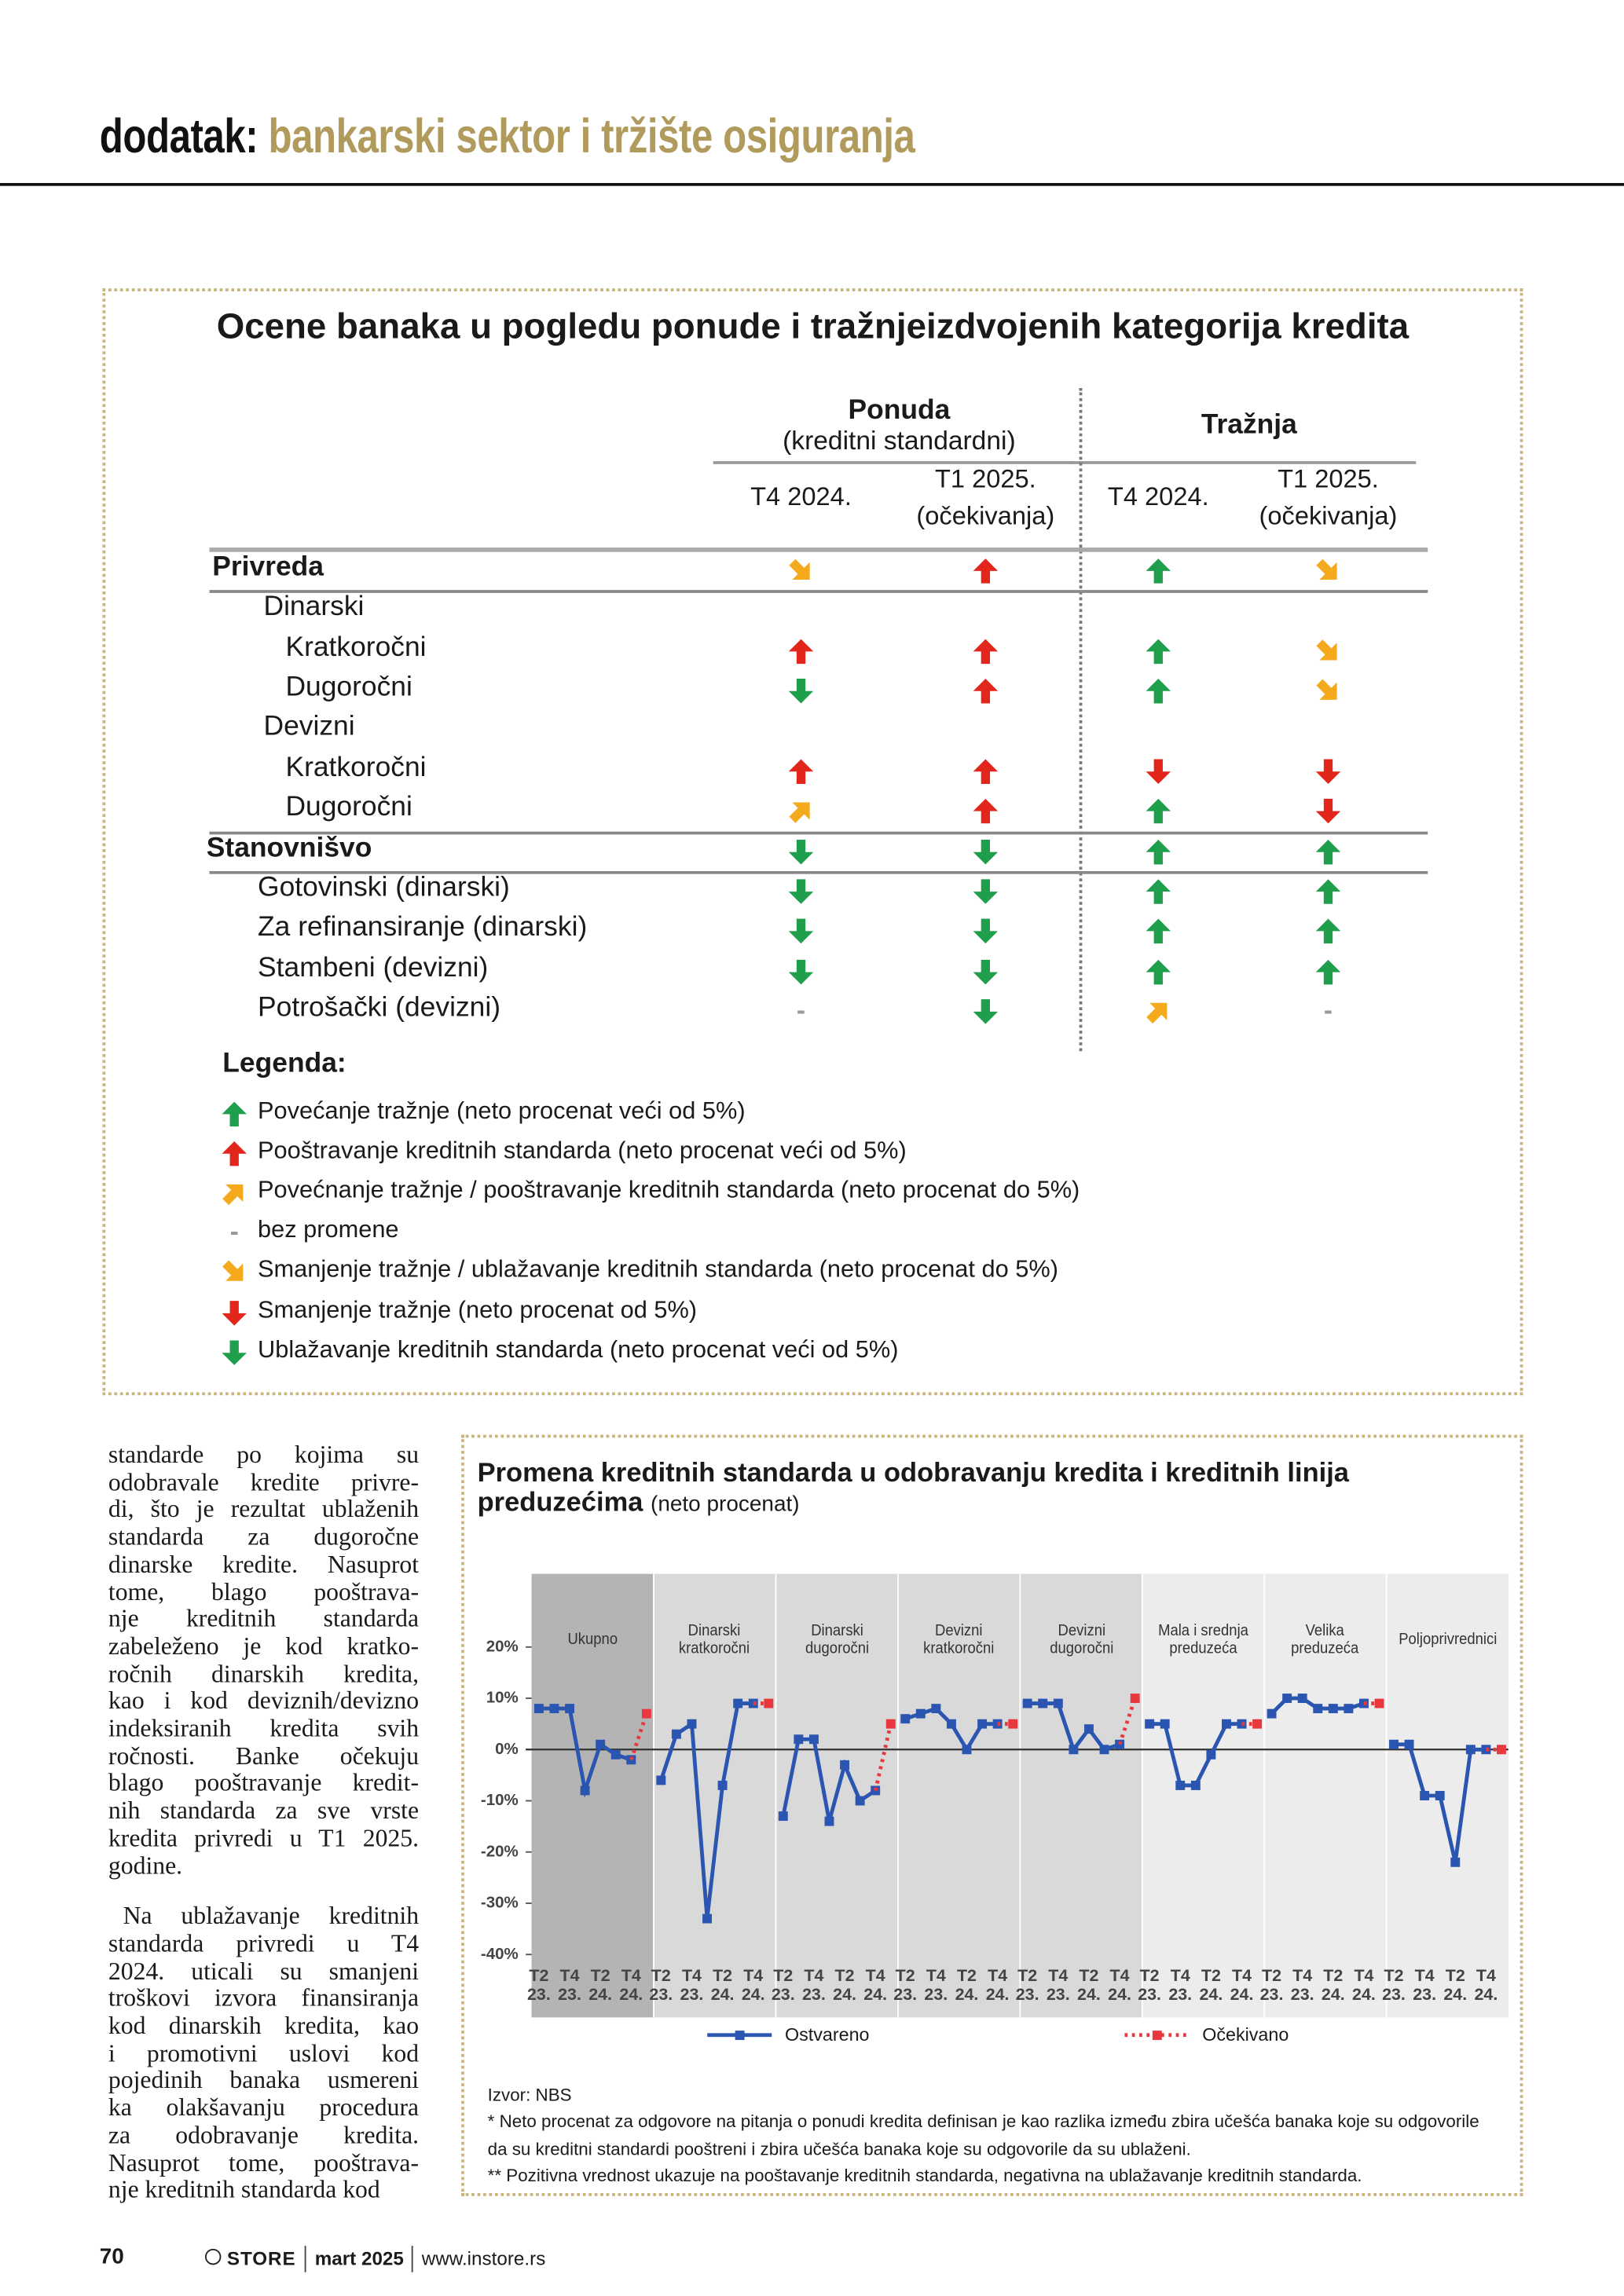 The image size is (1624, 2296). I want to click on row-label: Za refinansiranje (dinarski), so click(423, 927).